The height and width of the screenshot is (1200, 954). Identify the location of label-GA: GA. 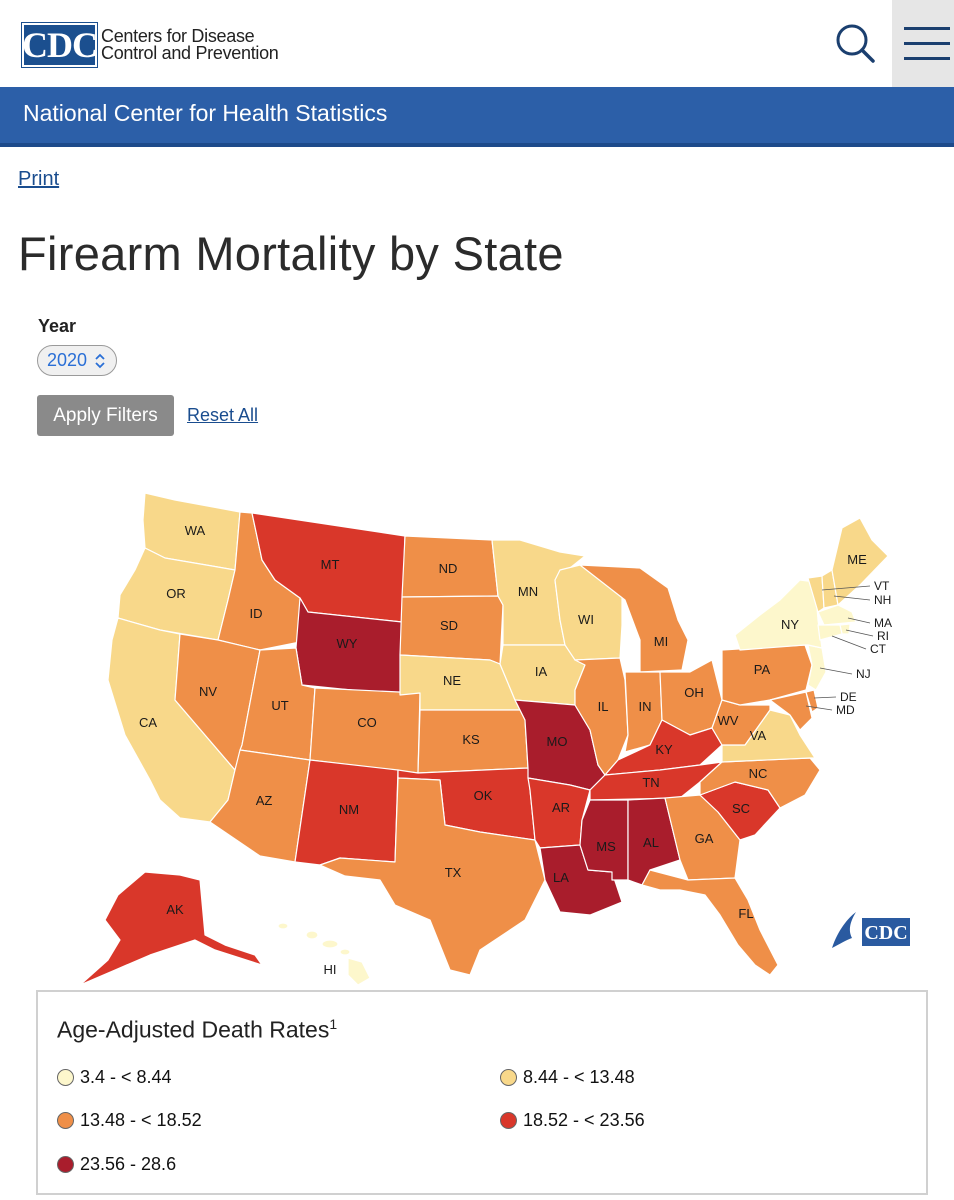
(704, 838).